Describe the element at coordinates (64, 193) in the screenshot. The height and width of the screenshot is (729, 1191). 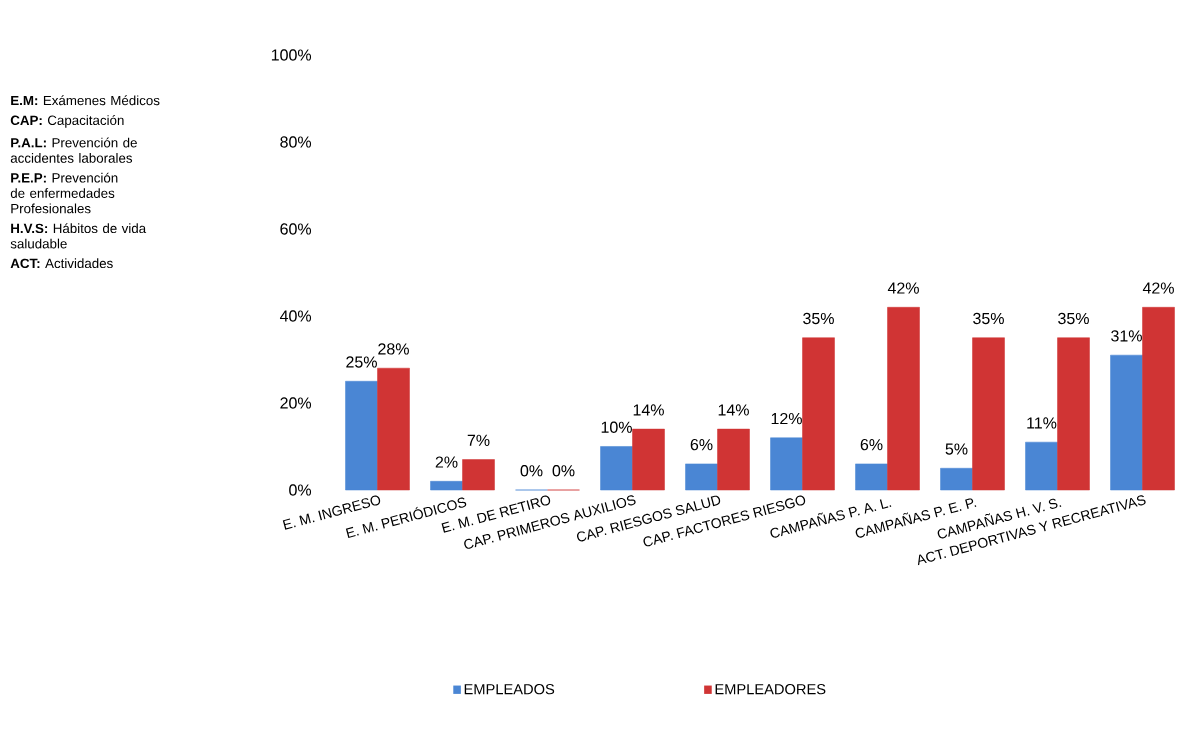
I see `text: P.E.P: Prevención de enfermedades Profesionales` at that location.